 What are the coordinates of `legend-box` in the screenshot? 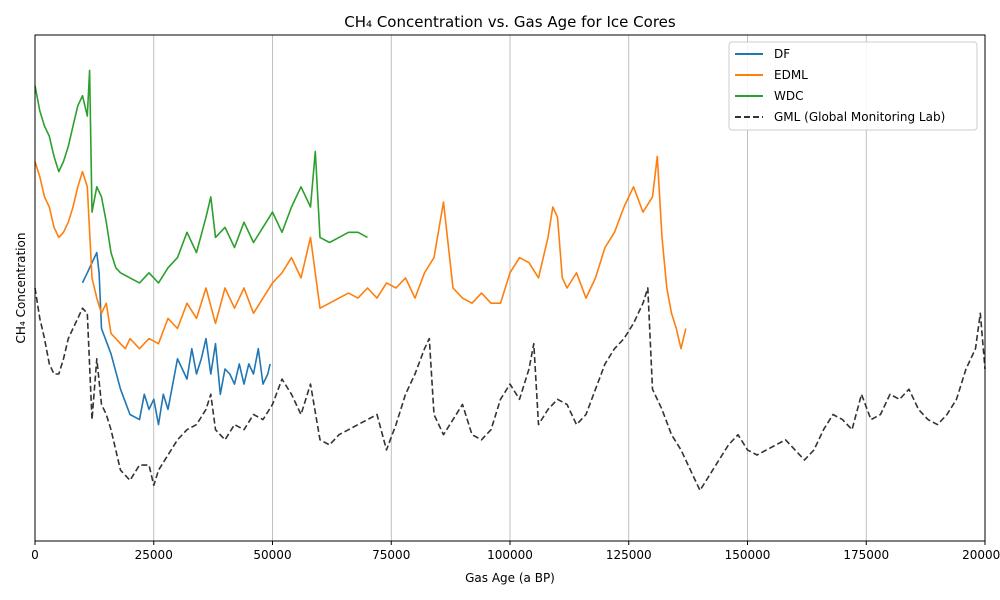 It's located at (853, 86).